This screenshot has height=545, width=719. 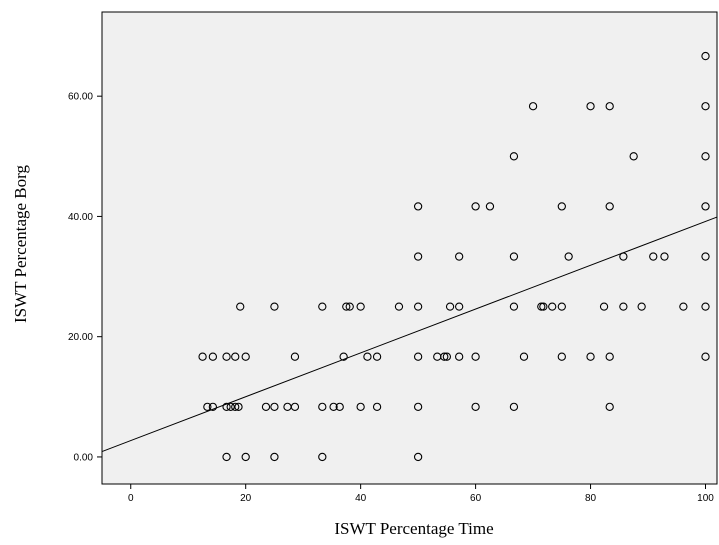 What do you see at coordinates (361, 498) in the screenshot?
I see `x-tick-label: 40` at bounding box center [361, 498].